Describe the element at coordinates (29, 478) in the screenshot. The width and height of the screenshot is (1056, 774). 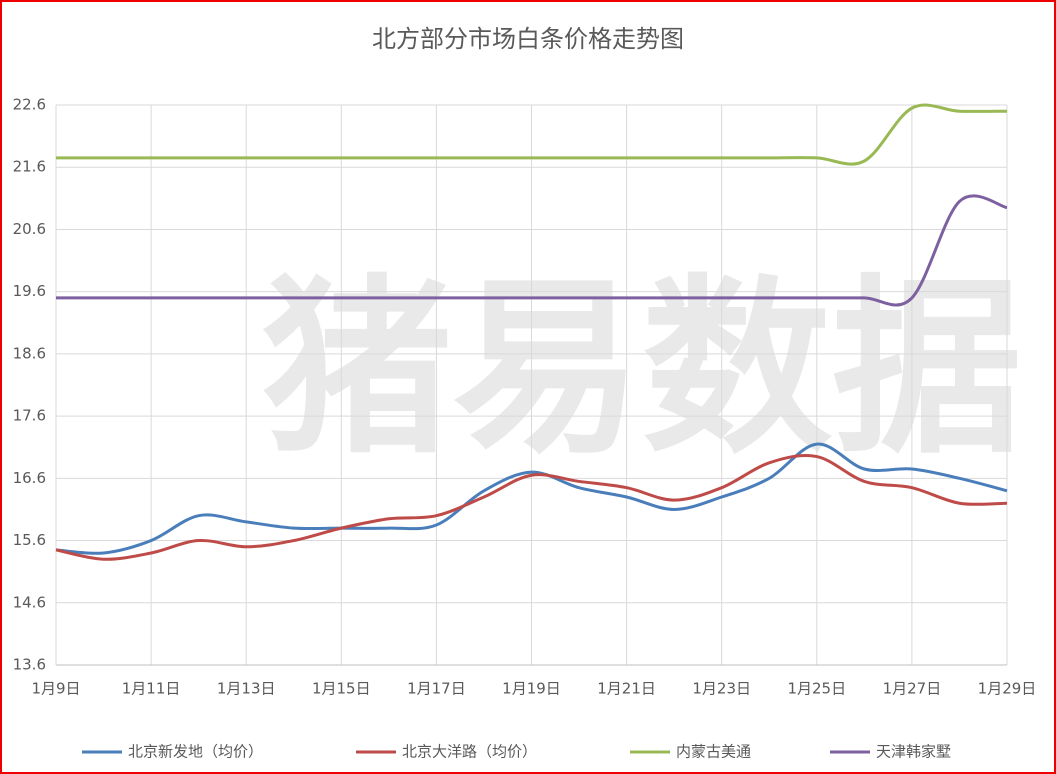
I see `y-tick-label: 16.6` at that location.